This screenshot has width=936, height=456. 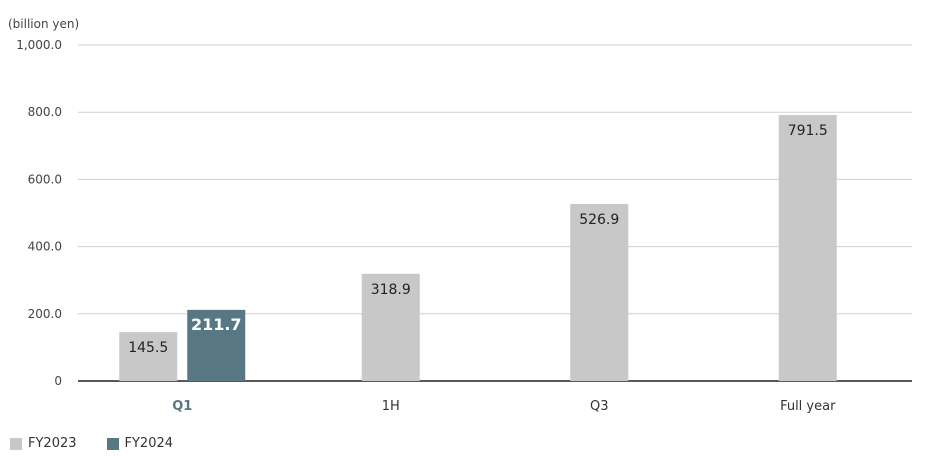 I want to click on x-tick-label: 1H, so click(x=391, y=406).